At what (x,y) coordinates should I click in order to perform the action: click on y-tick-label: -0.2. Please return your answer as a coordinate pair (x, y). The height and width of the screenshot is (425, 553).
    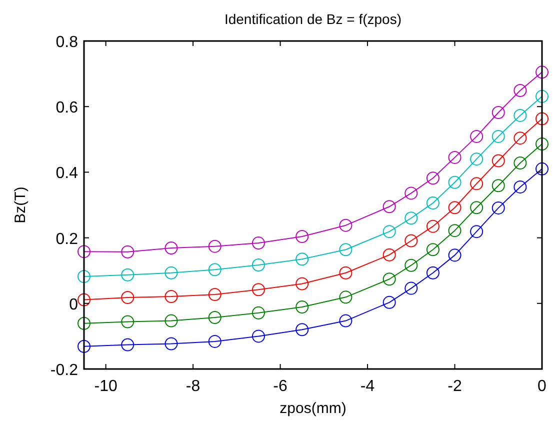
    Looking at the image, I should click on (64, 370).